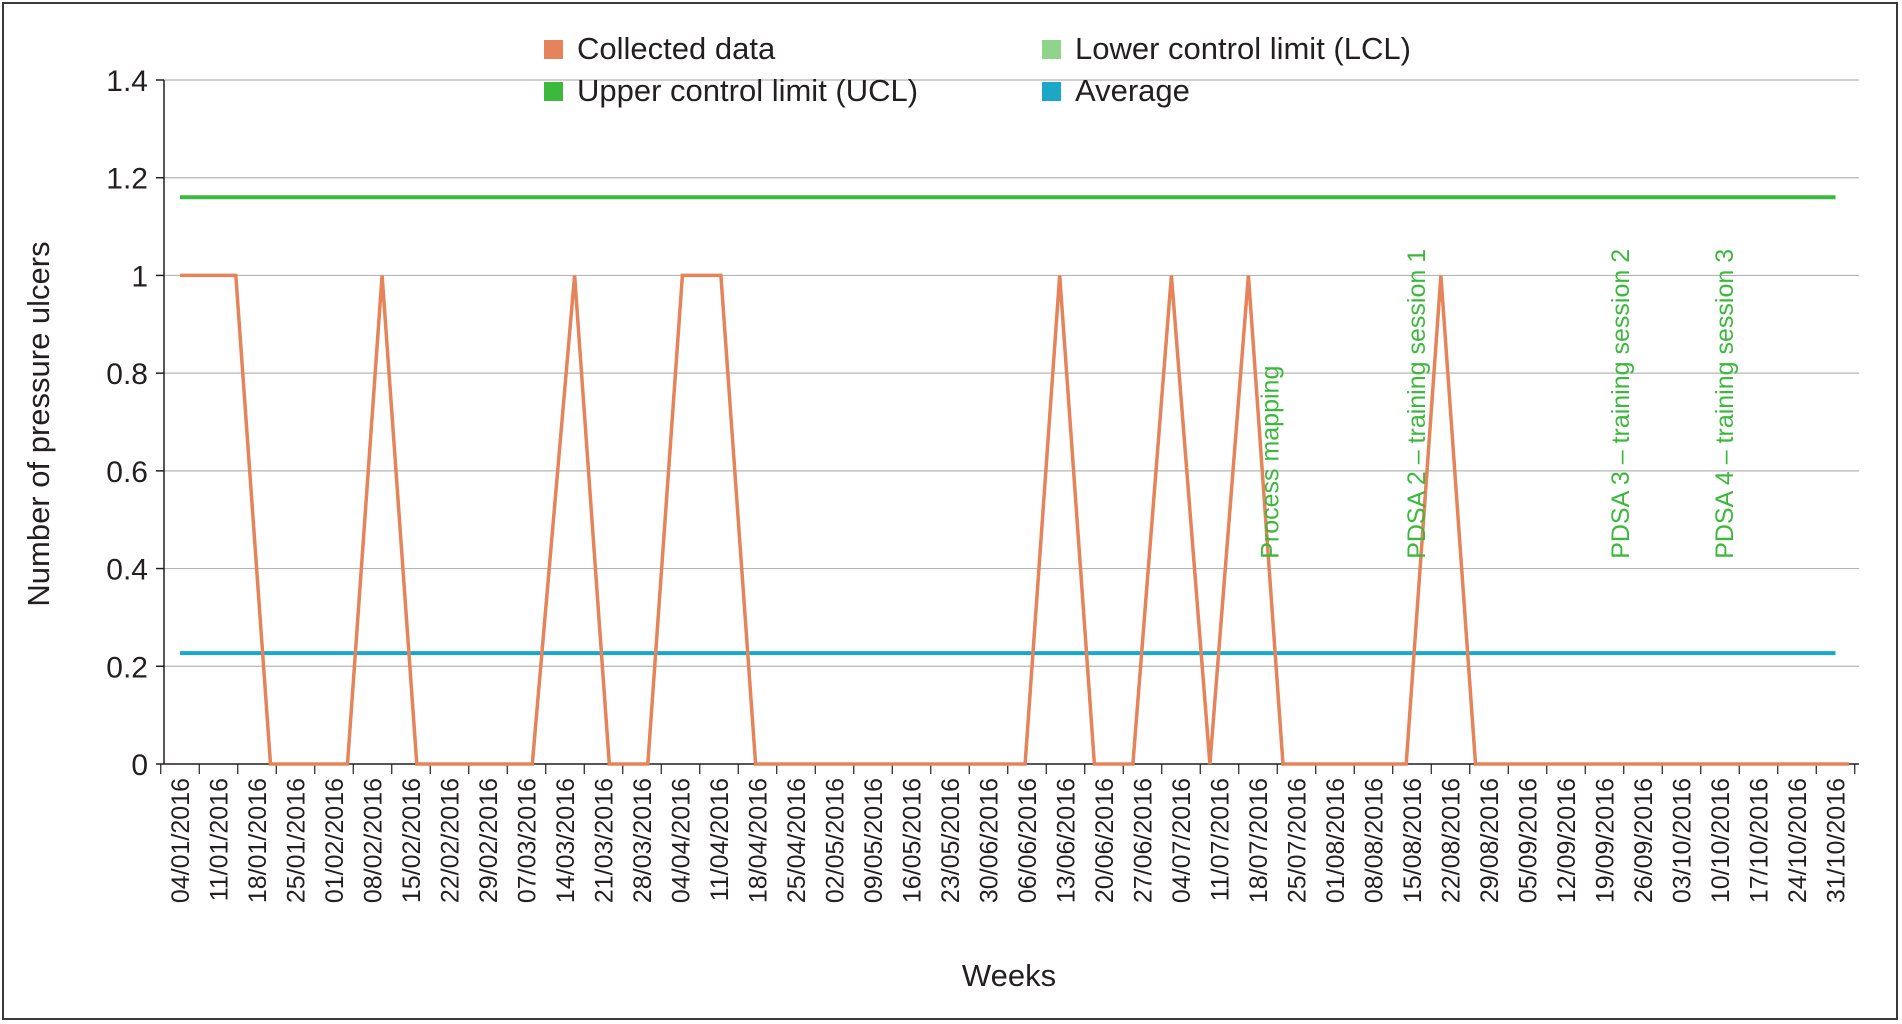 Image resolution: width=1902 pixels, height=1024 pixels. What do you see at coordinates (374, 840) in the screenshot?
I see `x-tick-label: 08/02/2016` at bounding box center [374, 840].